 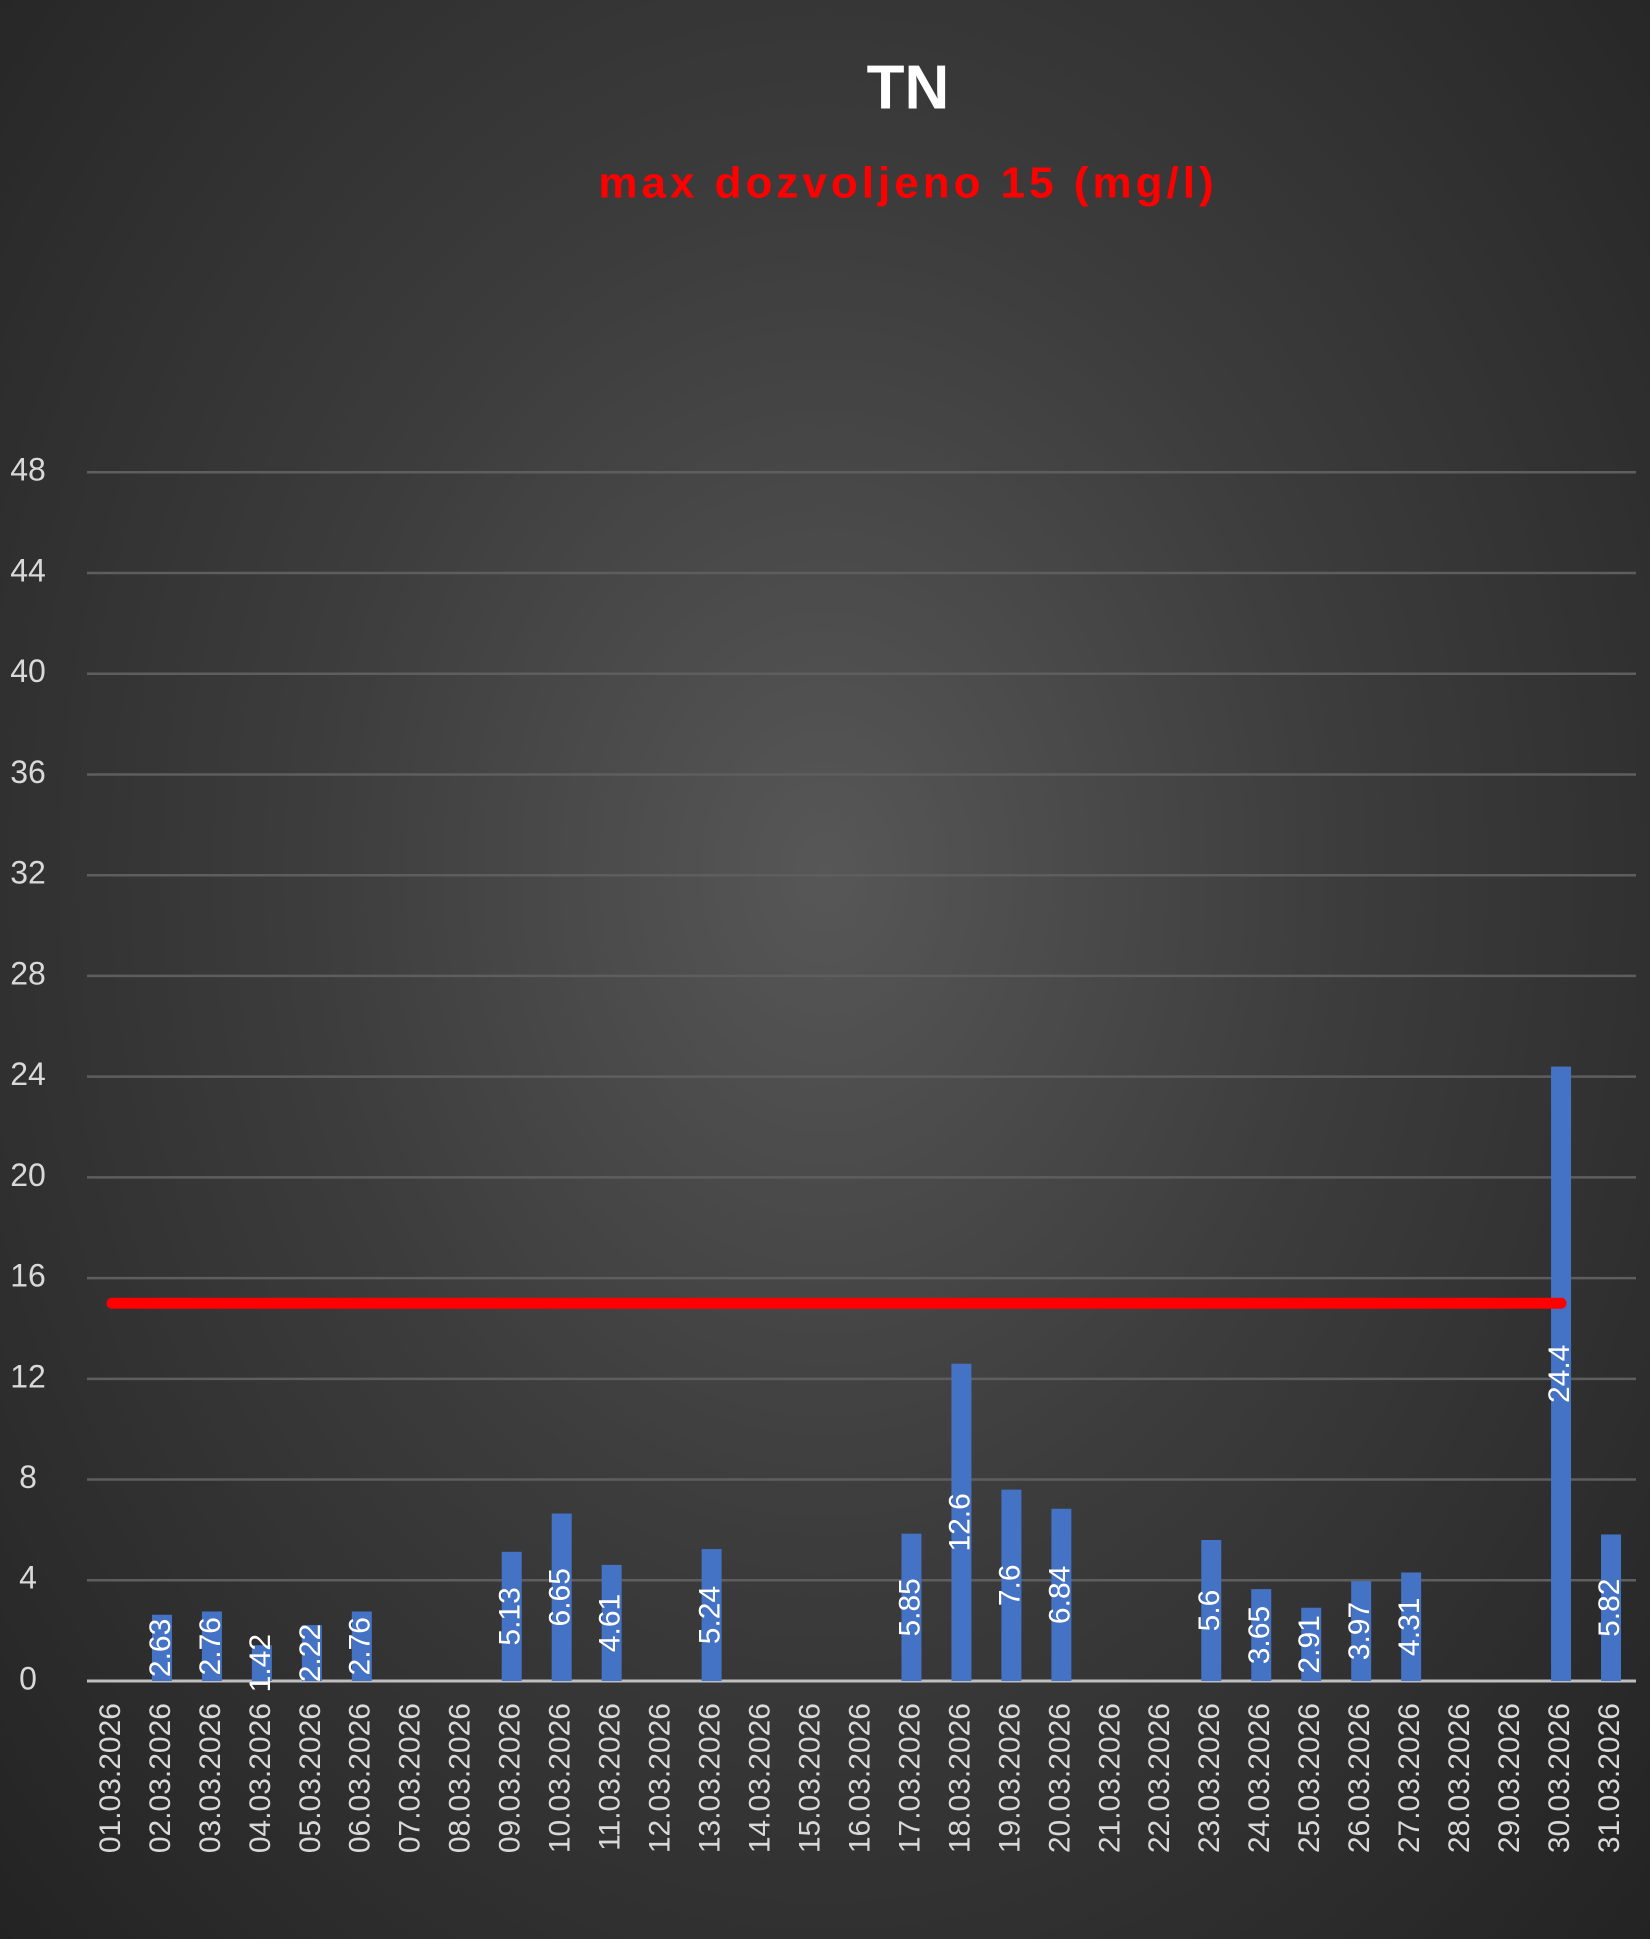 I want to click on data-label: 3.97, so click(x=1359, y=1631).